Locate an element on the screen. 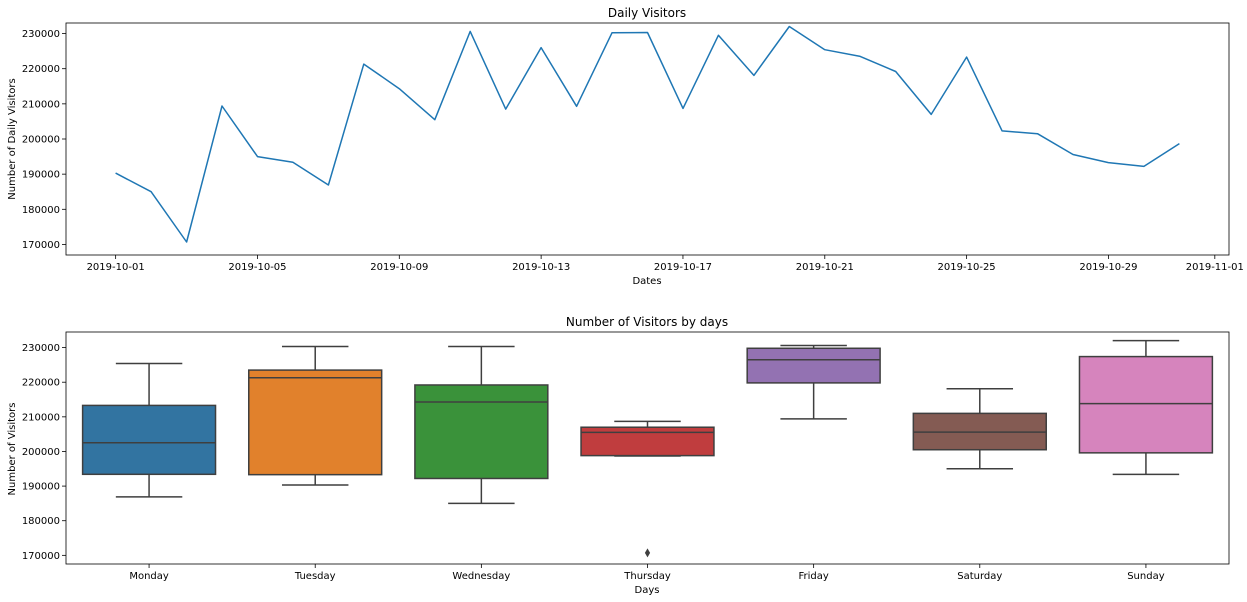 The width and height of the screenshot is (1247, 602). box-x-tick-label: Friday is located at coordinates (813, 576).